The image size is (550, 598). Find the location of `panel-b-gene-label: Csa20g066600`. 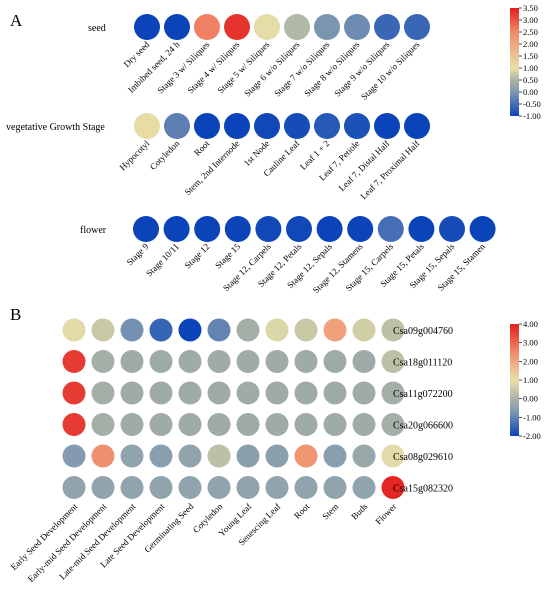

panel-b-gene-label: Csa20g066600 is located at coordinates (423, 426).